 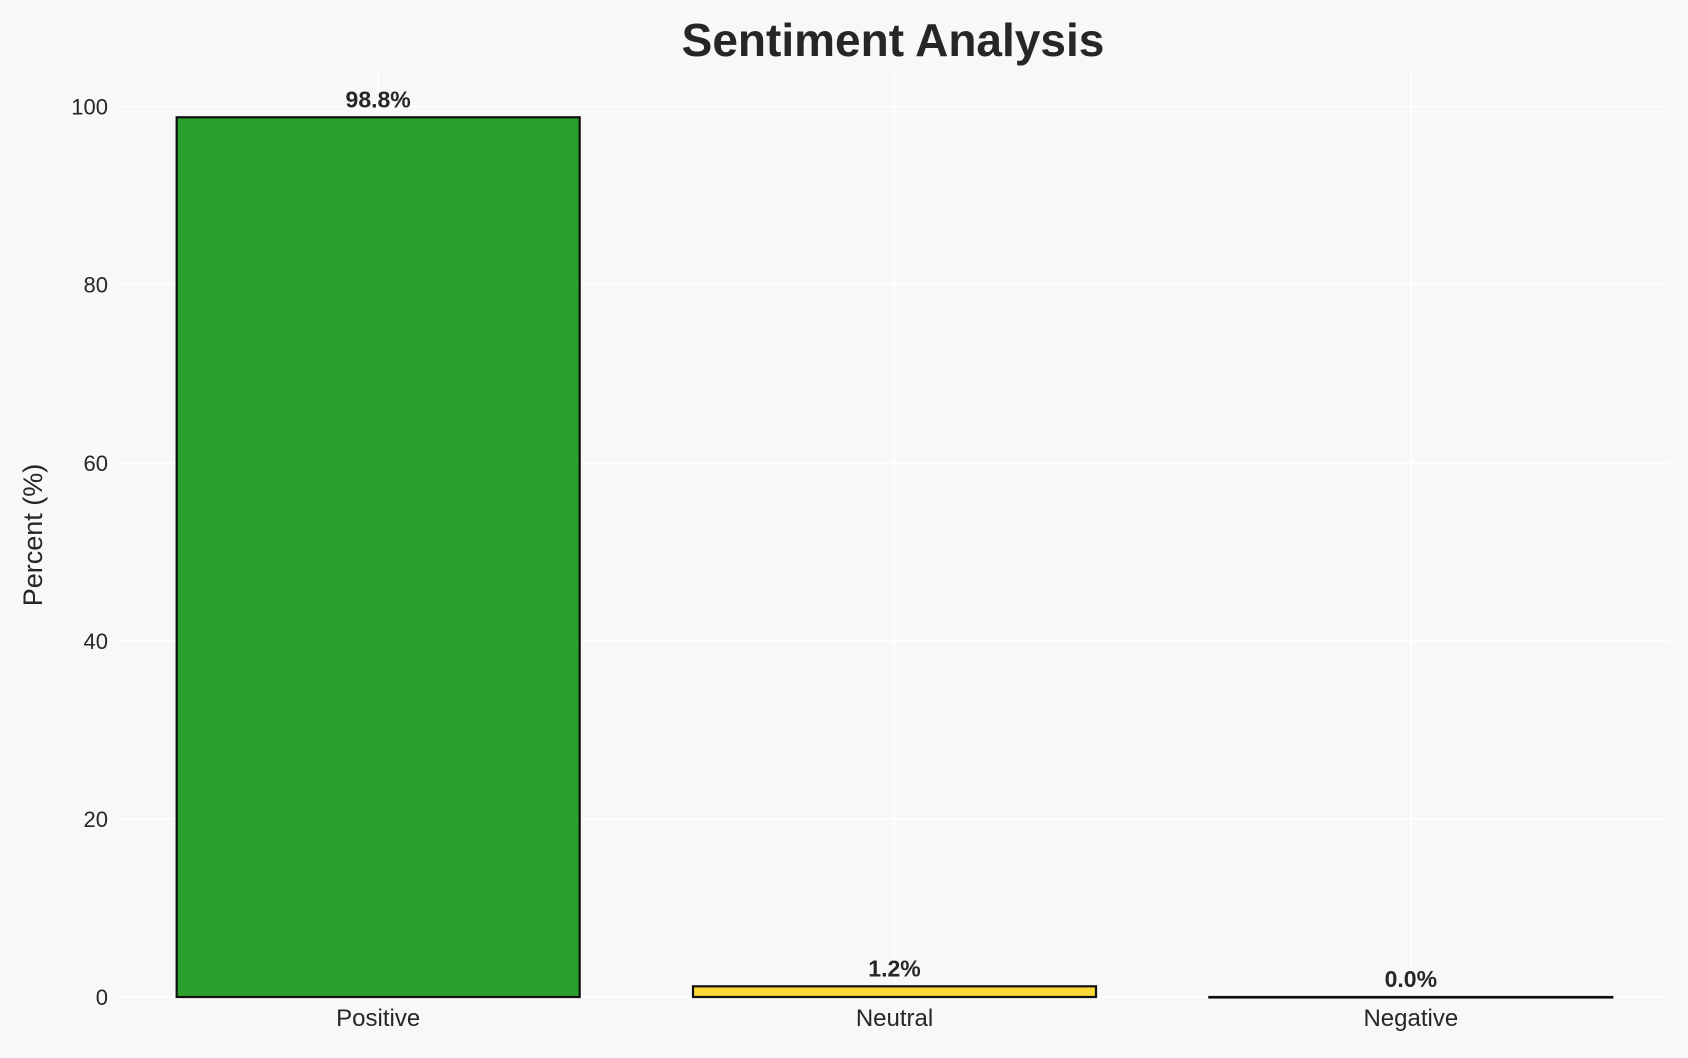 I want to click on y-tick-label: 20, so click(x=96, y=819).